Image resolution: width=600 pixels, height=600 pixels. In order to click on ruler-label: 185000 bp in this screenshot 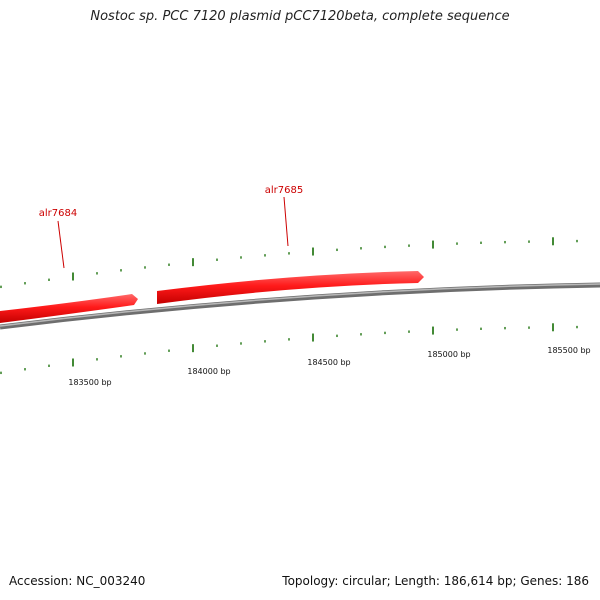, I will do `click(448, 354)`.